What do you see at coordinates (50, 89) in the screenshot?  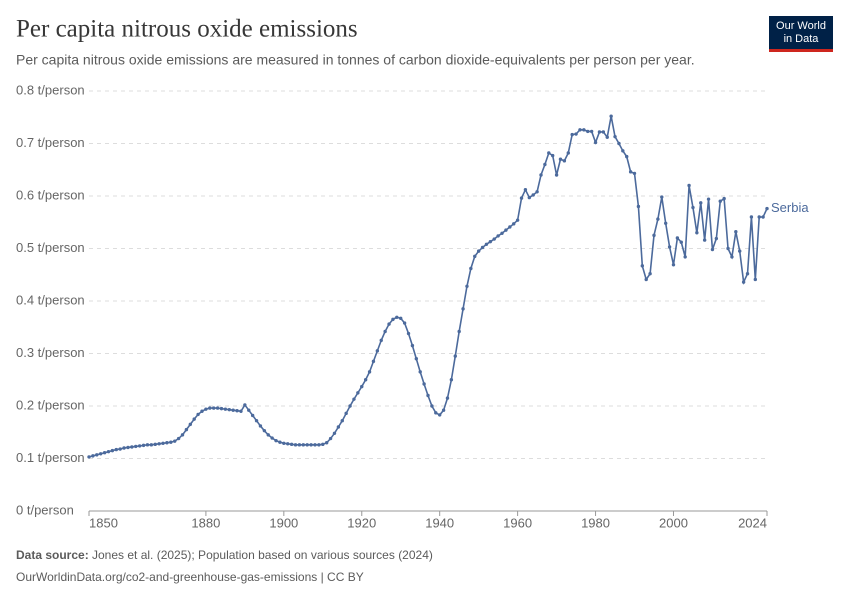 I see `y-tick-label: 0.8 t/person` at bounding box center [50, 89].